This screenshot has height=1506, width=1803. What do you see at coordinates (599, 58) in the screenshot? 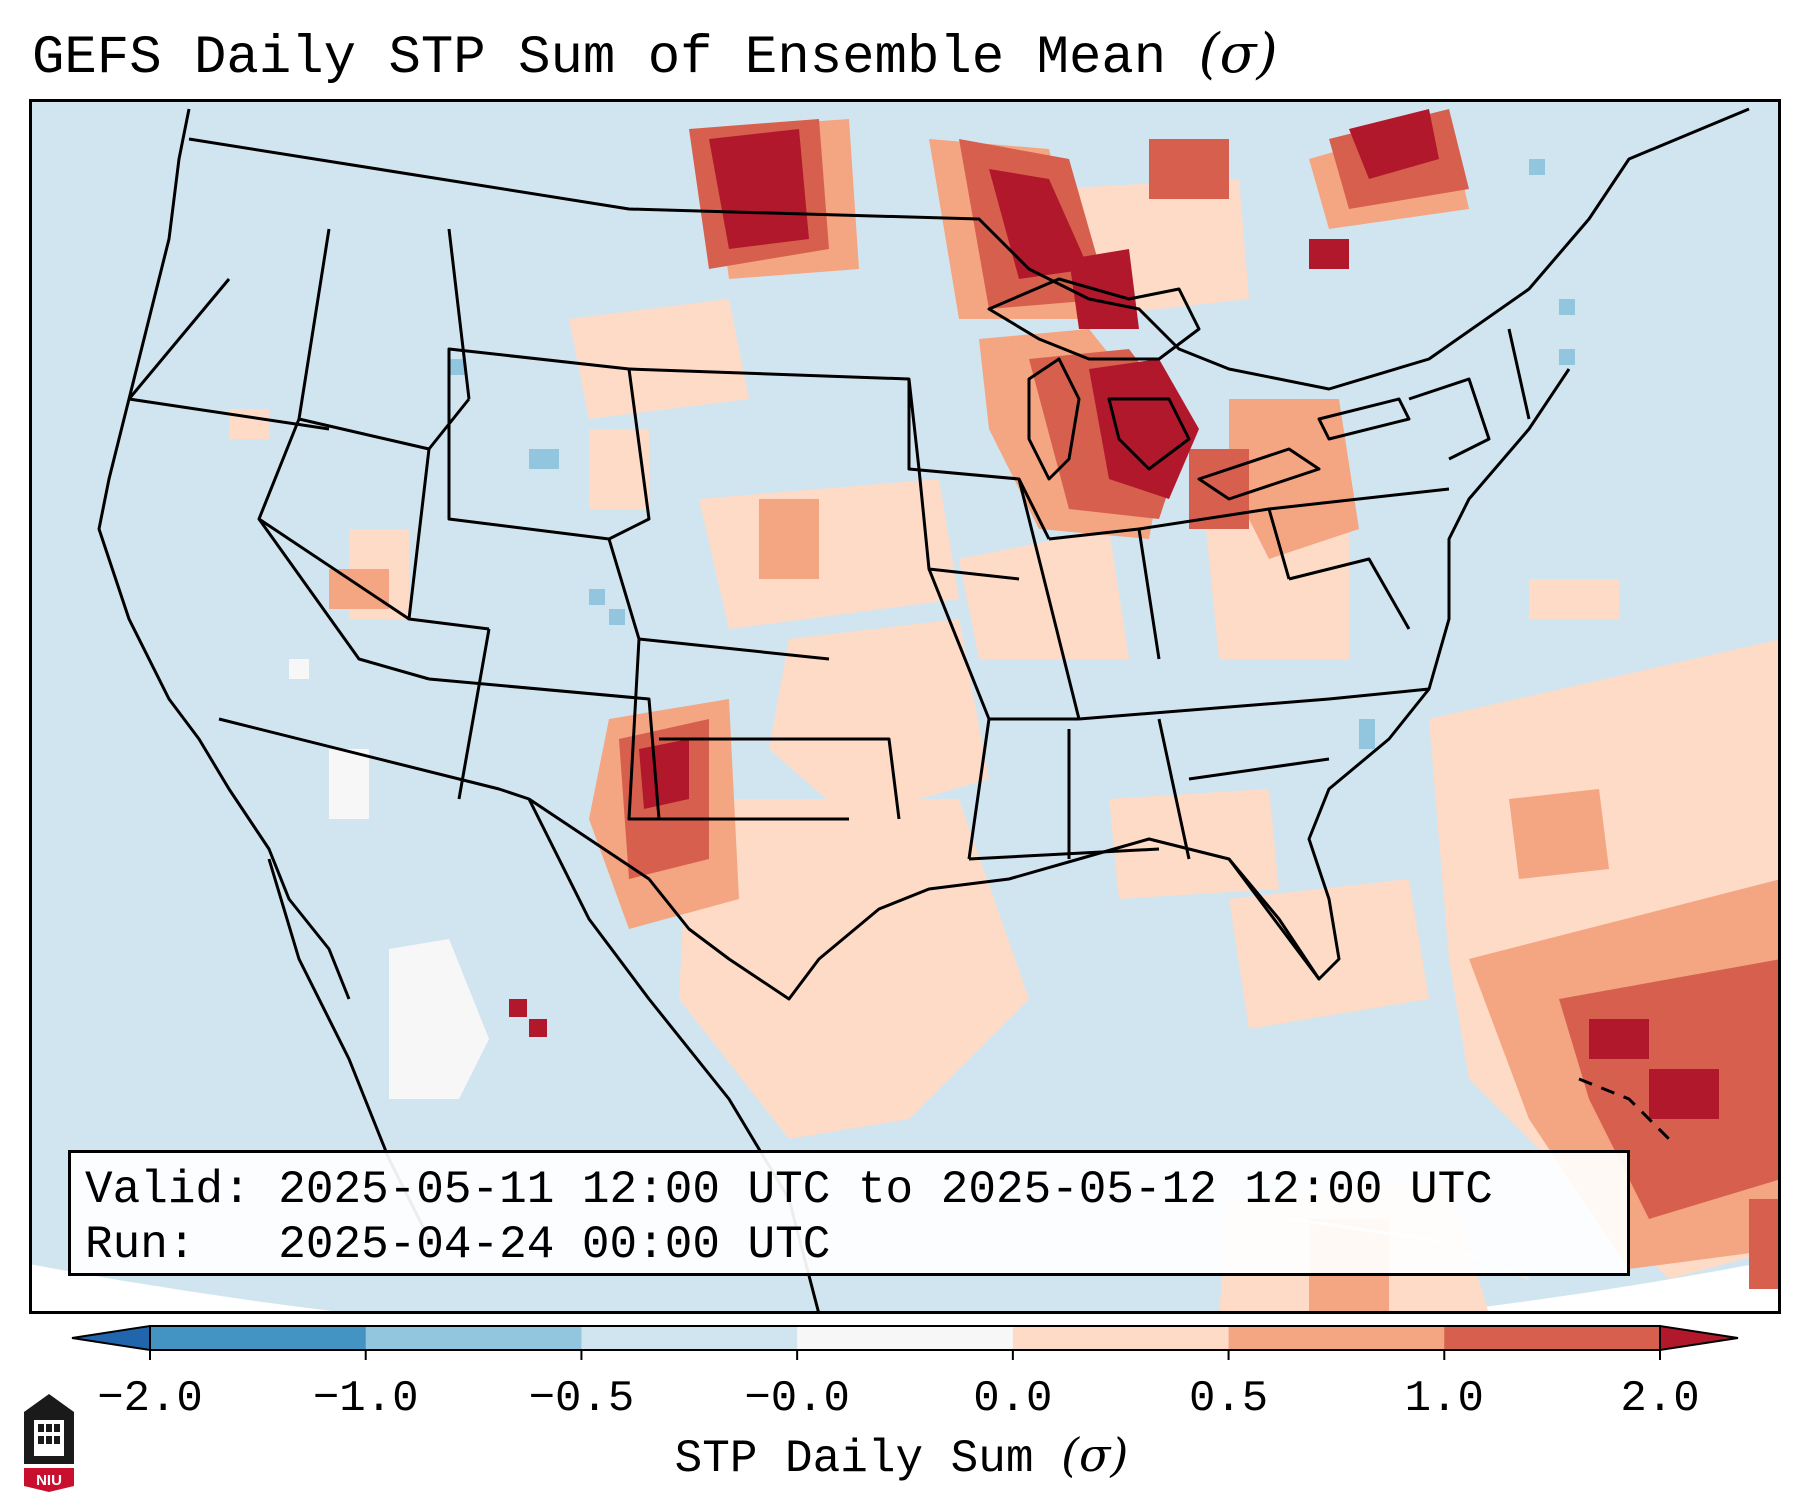
I see `map-title-text: GEFS Daily STP Sum of Ensemble Mean` at bounding box center [599, 58].